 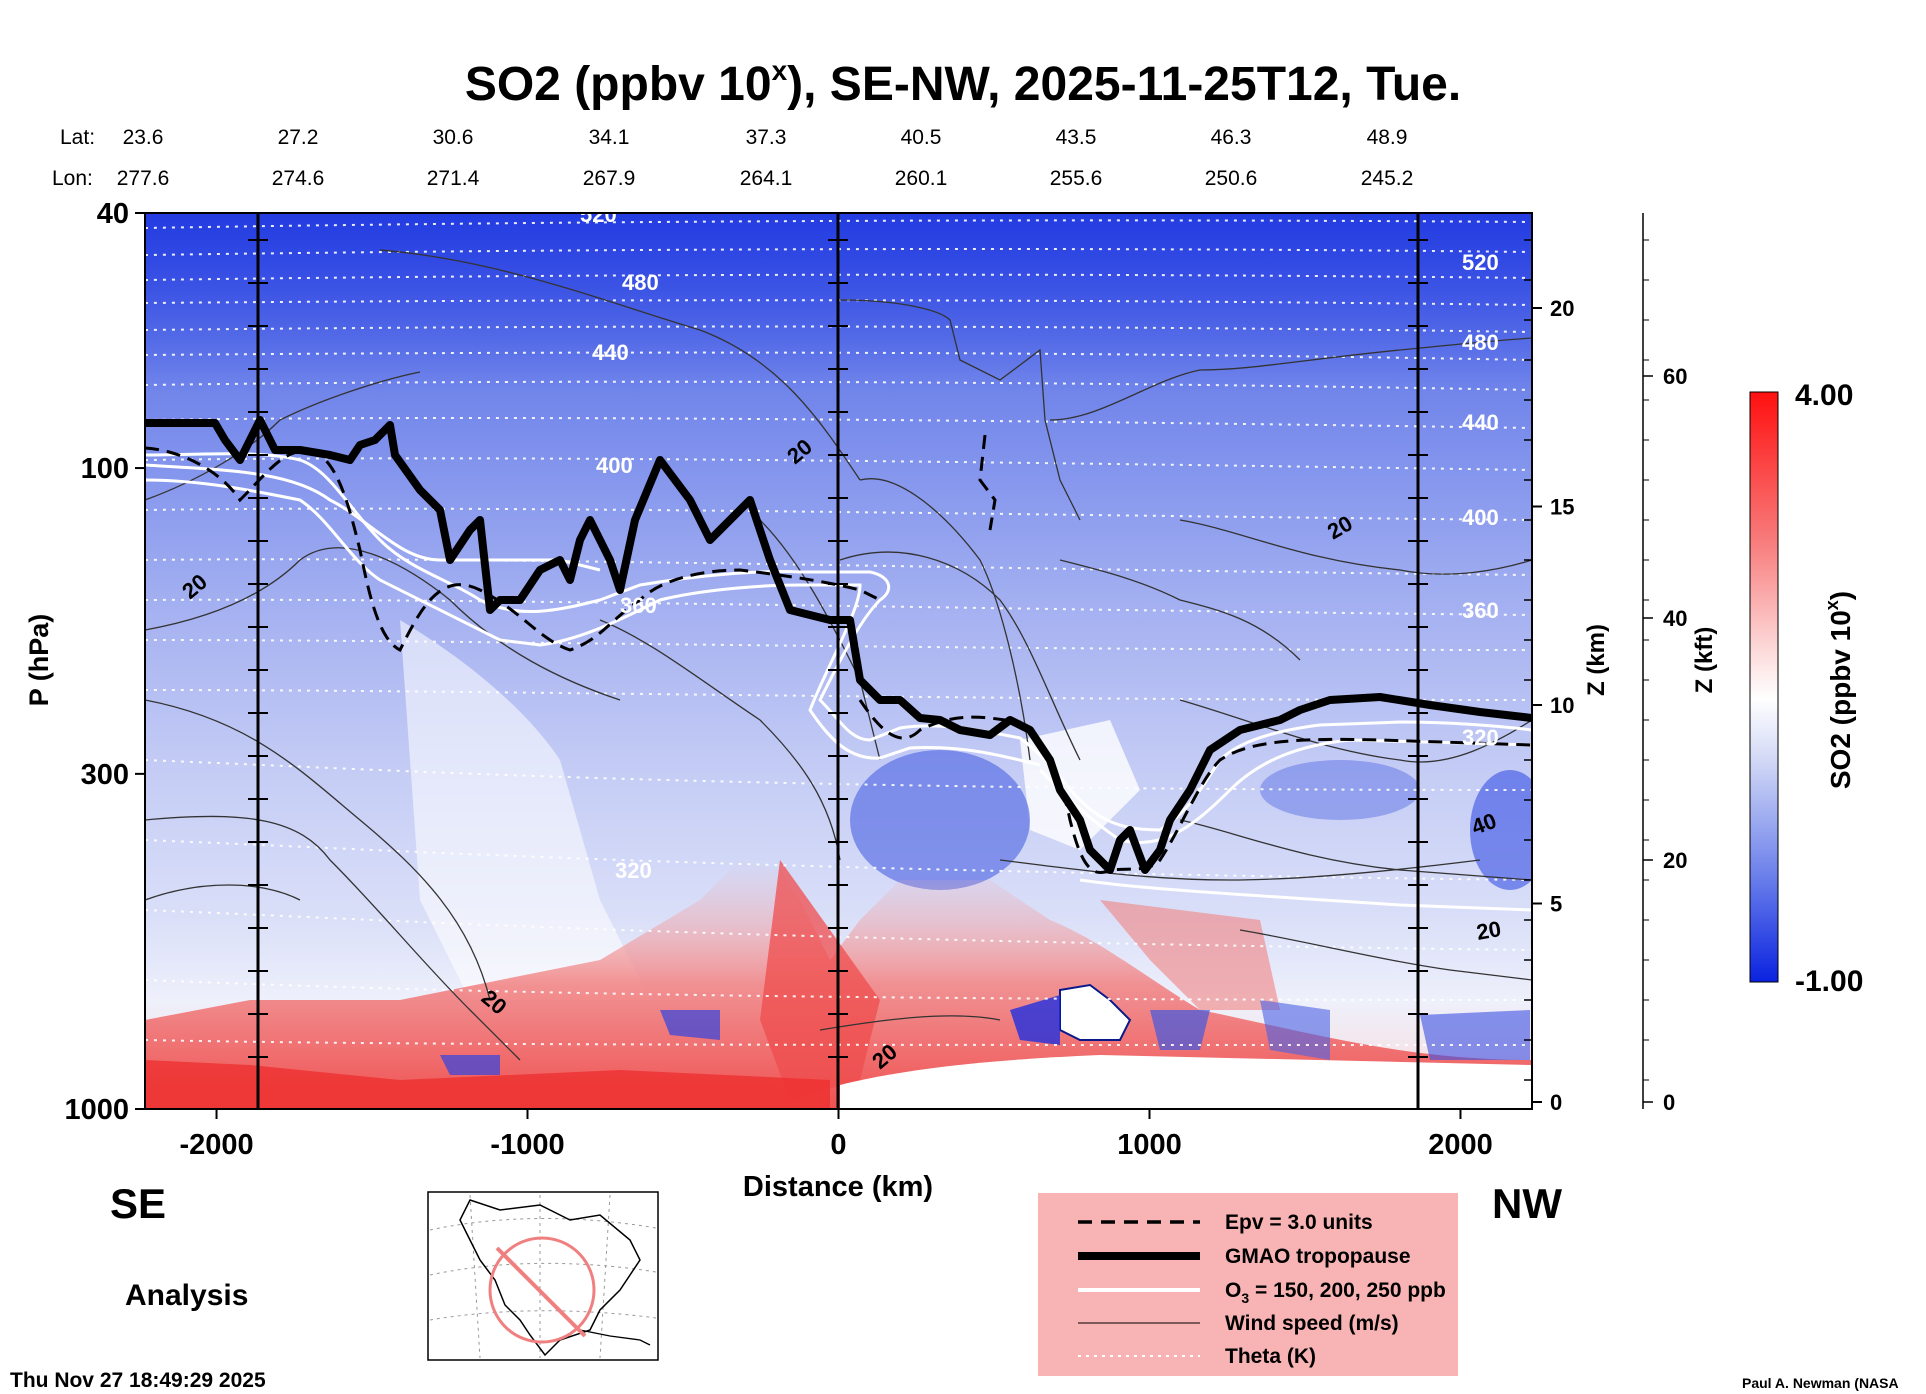 I want to click on x-tick-label: 2000, so click(x=1460, y=1145).